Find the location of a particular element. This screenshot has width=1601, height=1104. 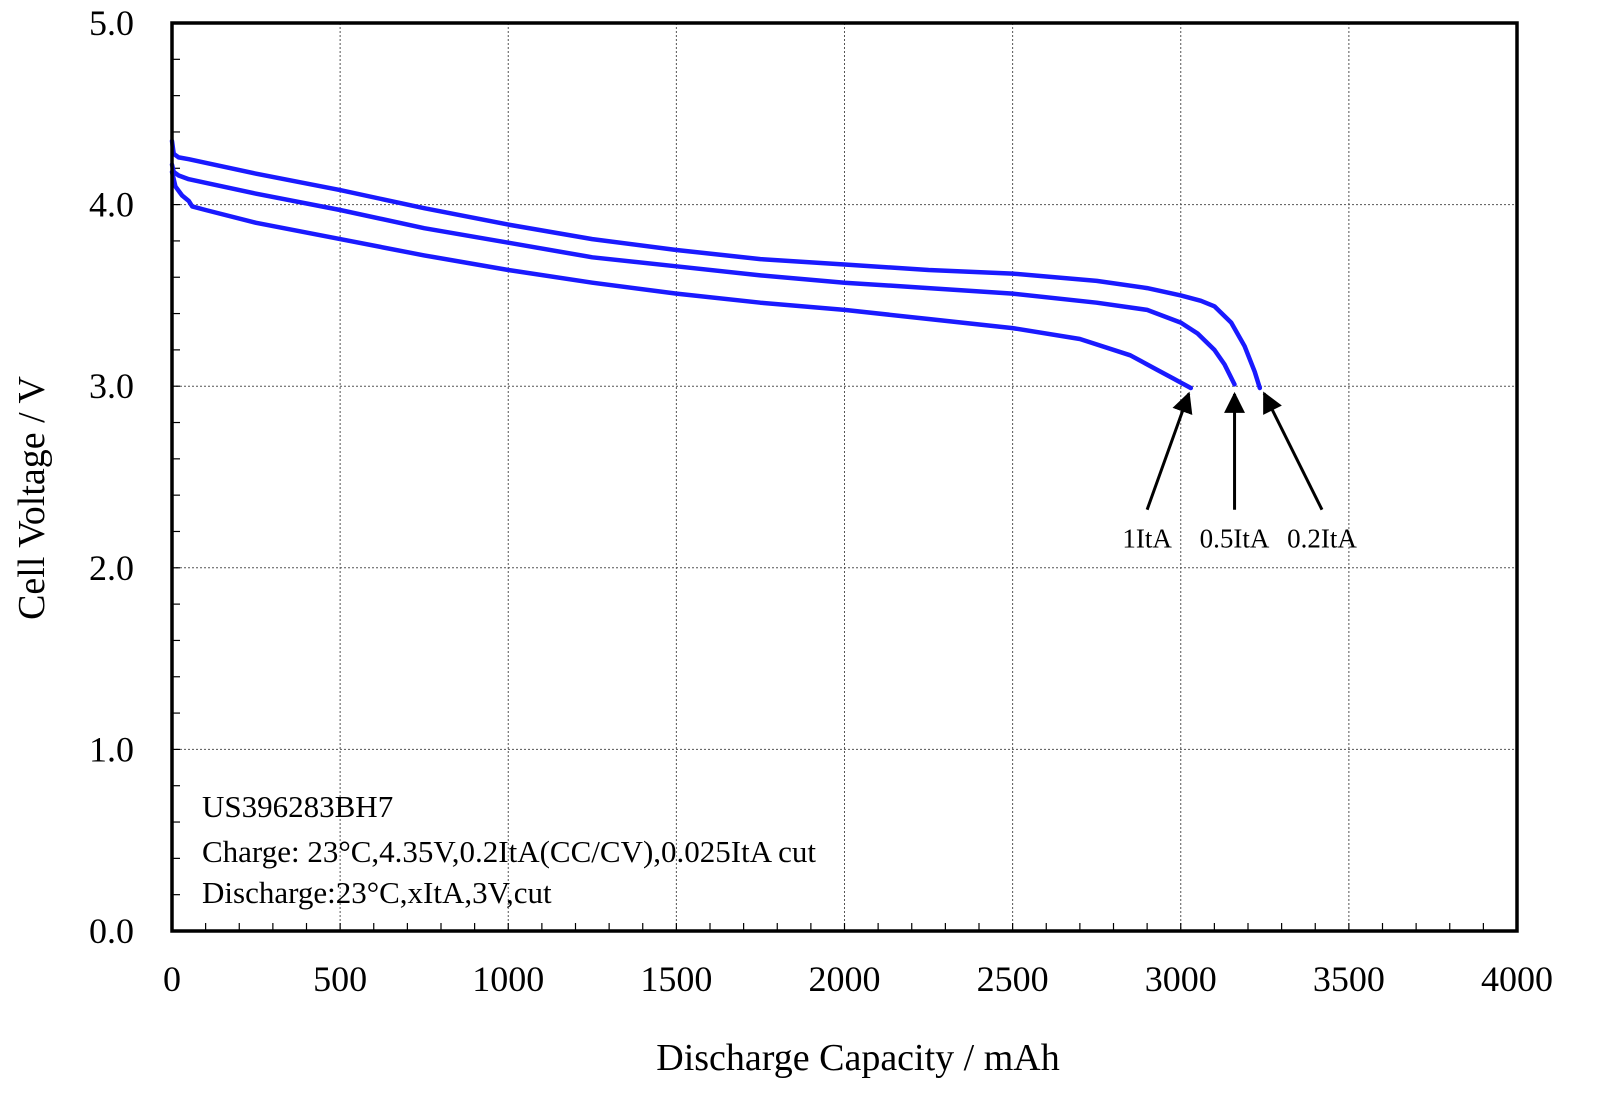

x-tick-label: 500 is located at coordinates (340, 979).